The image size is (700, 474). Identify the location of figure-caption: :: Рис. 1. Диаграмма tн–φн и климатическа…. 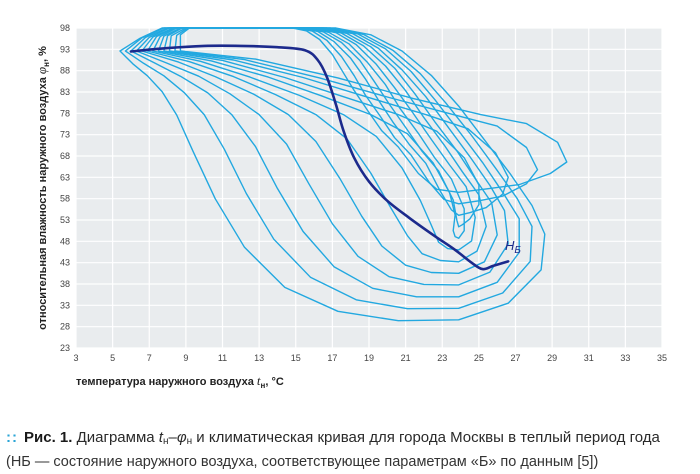
(351, 450).